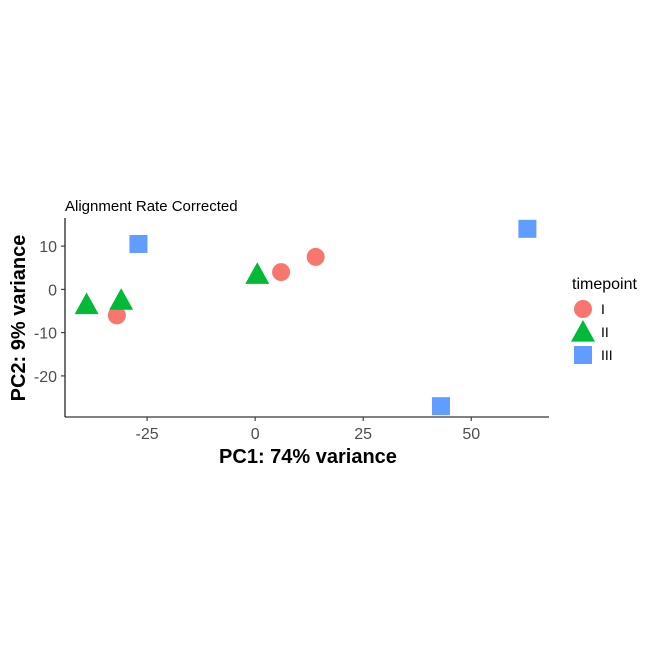 The image size is (664, 664). What do you see at coordinates (308, 457) in the screenshot?
I see `x-axis-title: PC1: 74% variance` at bounding box center [308, 457].